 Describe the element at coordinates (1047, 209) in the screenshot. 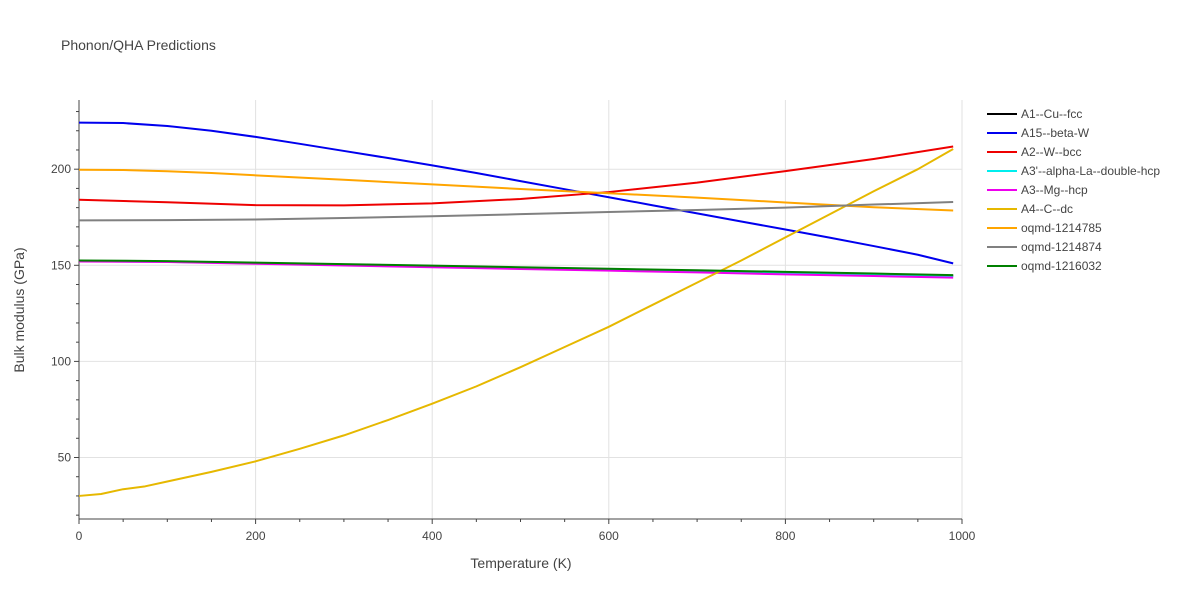

I see `legend-label: A4--C--dc` at that location.